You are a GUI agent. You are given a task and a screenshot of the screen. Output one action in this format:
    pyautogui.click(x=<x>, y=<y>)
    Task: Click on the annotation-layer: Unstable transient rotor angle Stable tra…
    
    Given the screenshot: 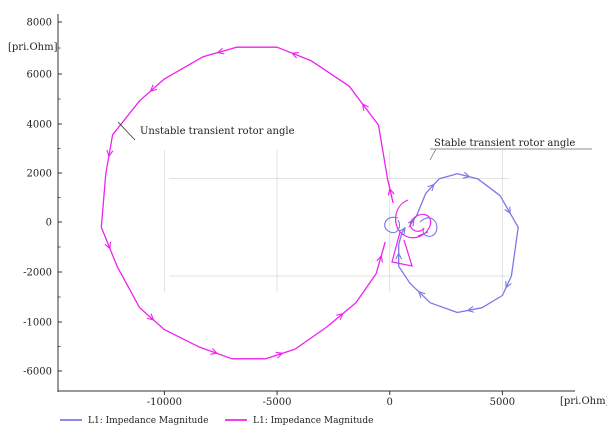 What is the action you would take?
    pyautogui.click(x=354, y=141)
    